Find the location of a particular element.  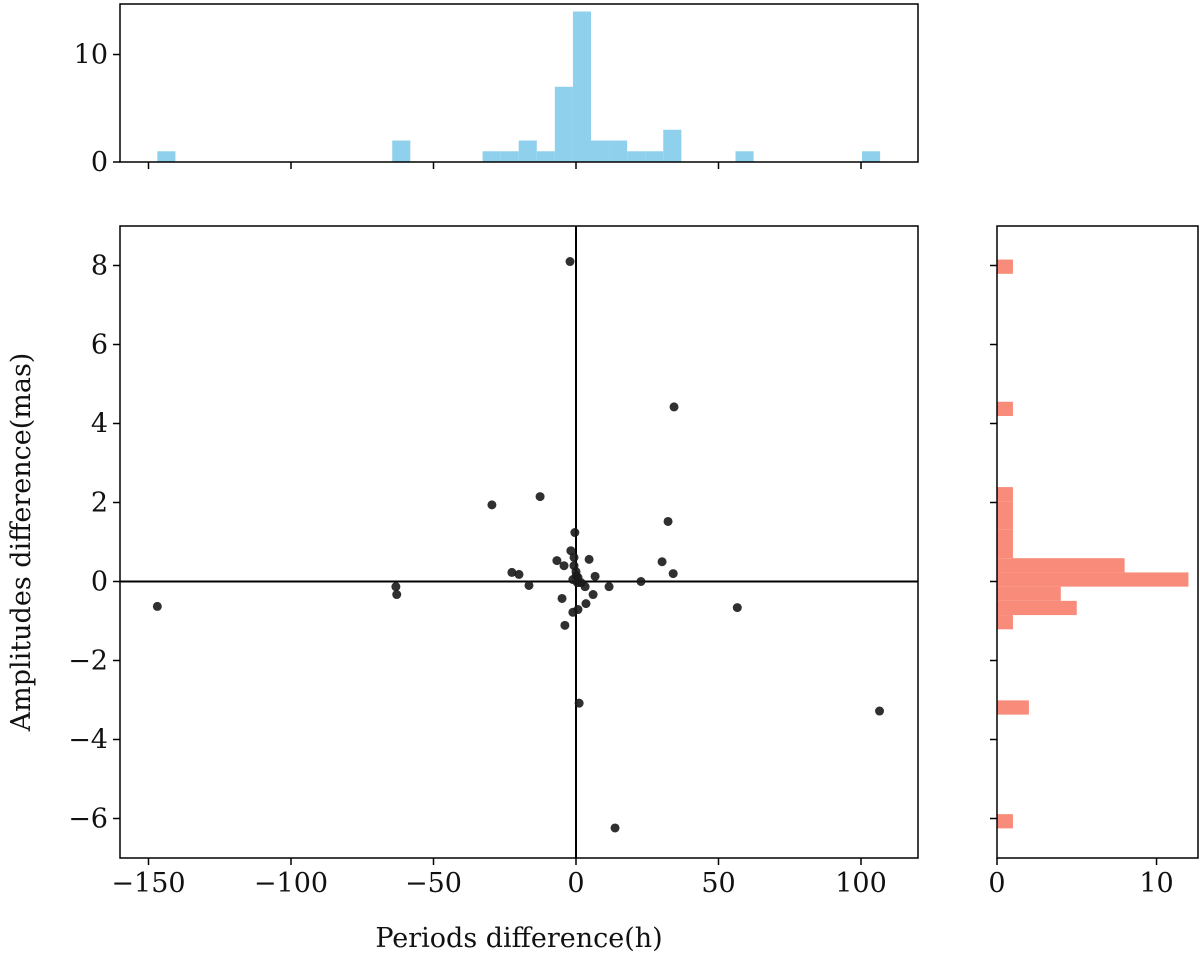

y-tick-label: 2 is located at coordinates (99, 503).